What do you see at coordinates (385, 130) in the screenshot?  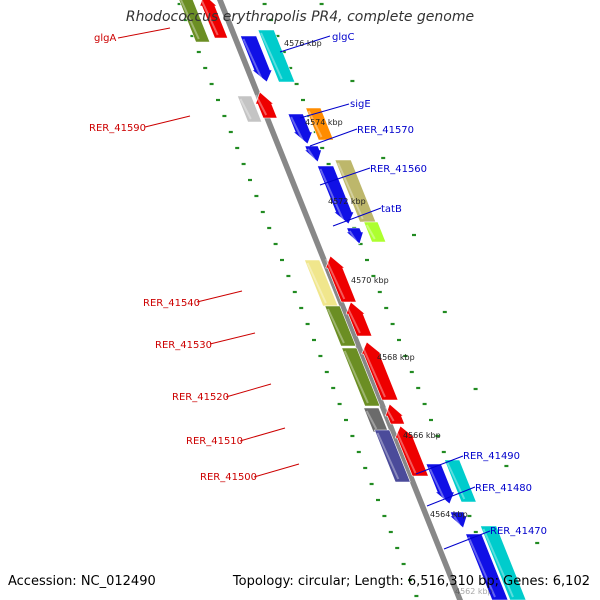 I see `gene-label: RER_41570` at bounding box center [385, 130].